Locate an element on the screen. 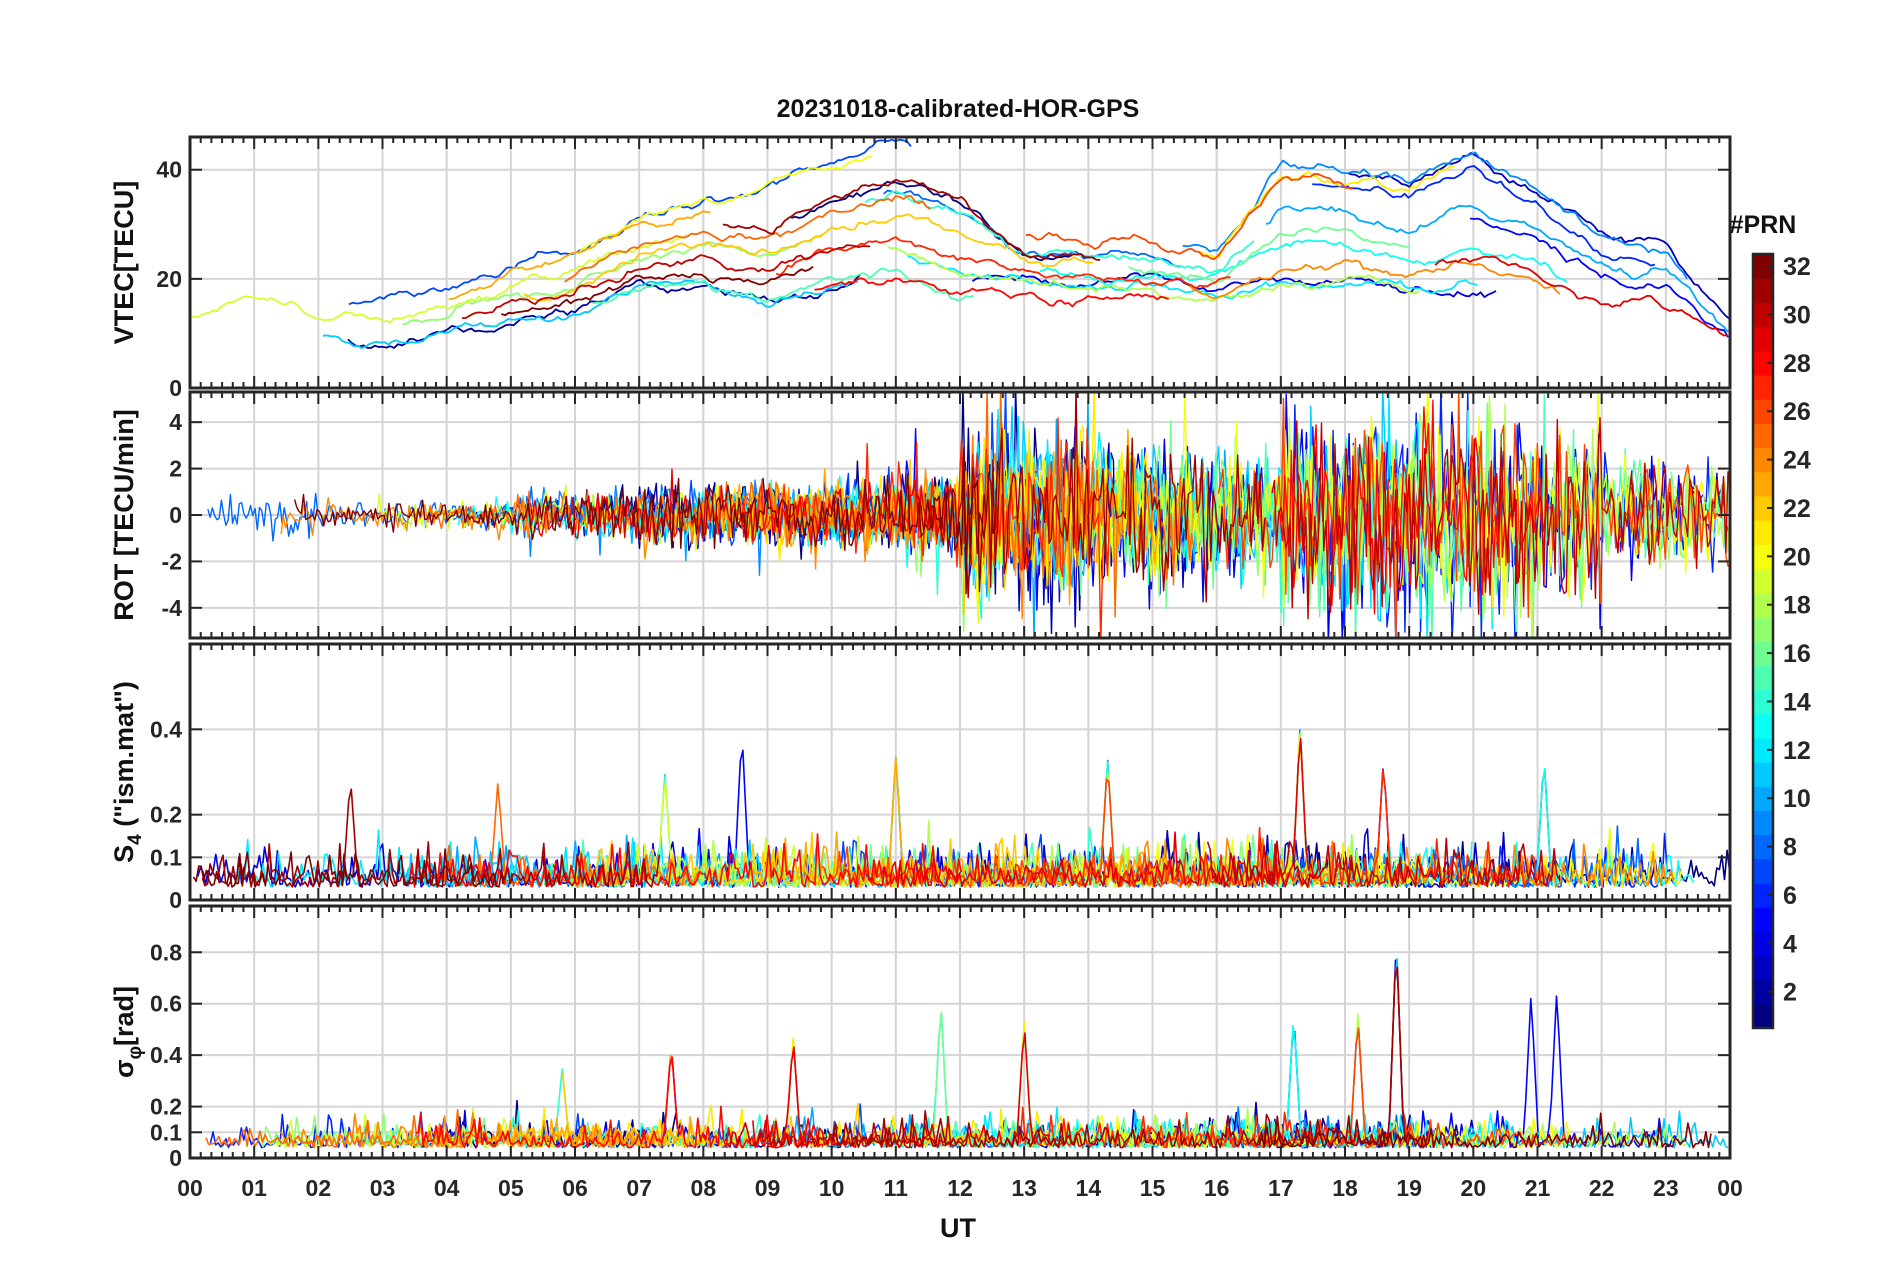  x-tick-label: 12 is located at coordinates (960, 1188).